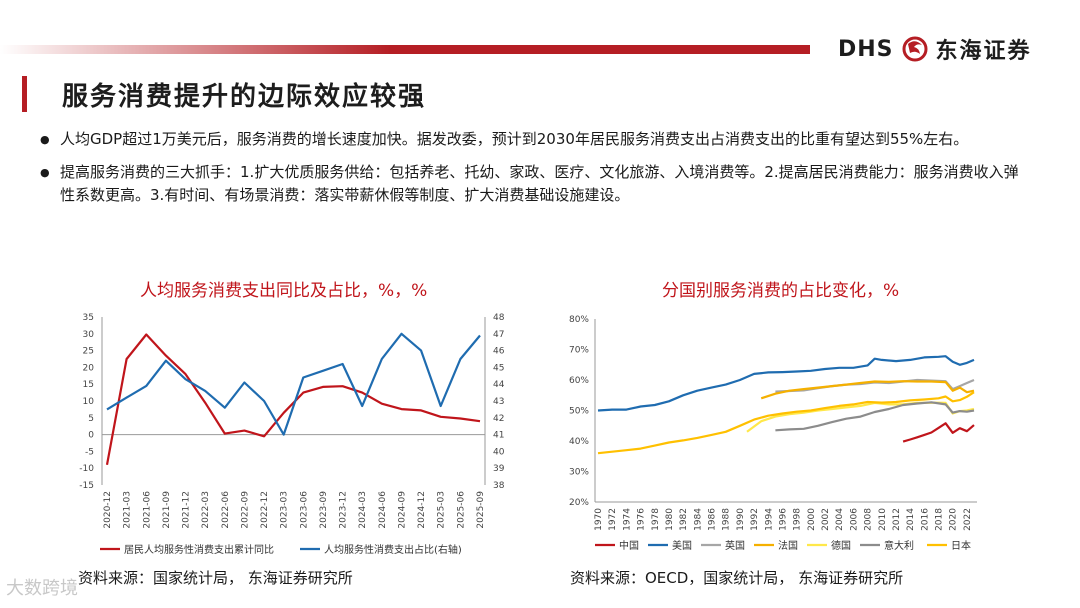 The image size is (1080, 608). Describe the element at coordinates (854, 519) in the screenshot. I see `x-tick-label: 2006` at that location.